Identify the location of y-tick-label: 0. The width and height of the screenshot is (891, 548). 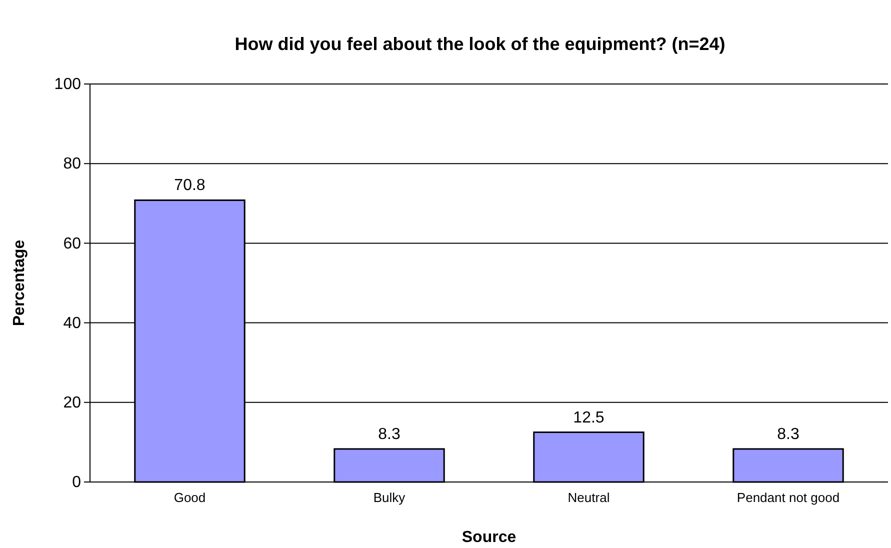
(77, 483).